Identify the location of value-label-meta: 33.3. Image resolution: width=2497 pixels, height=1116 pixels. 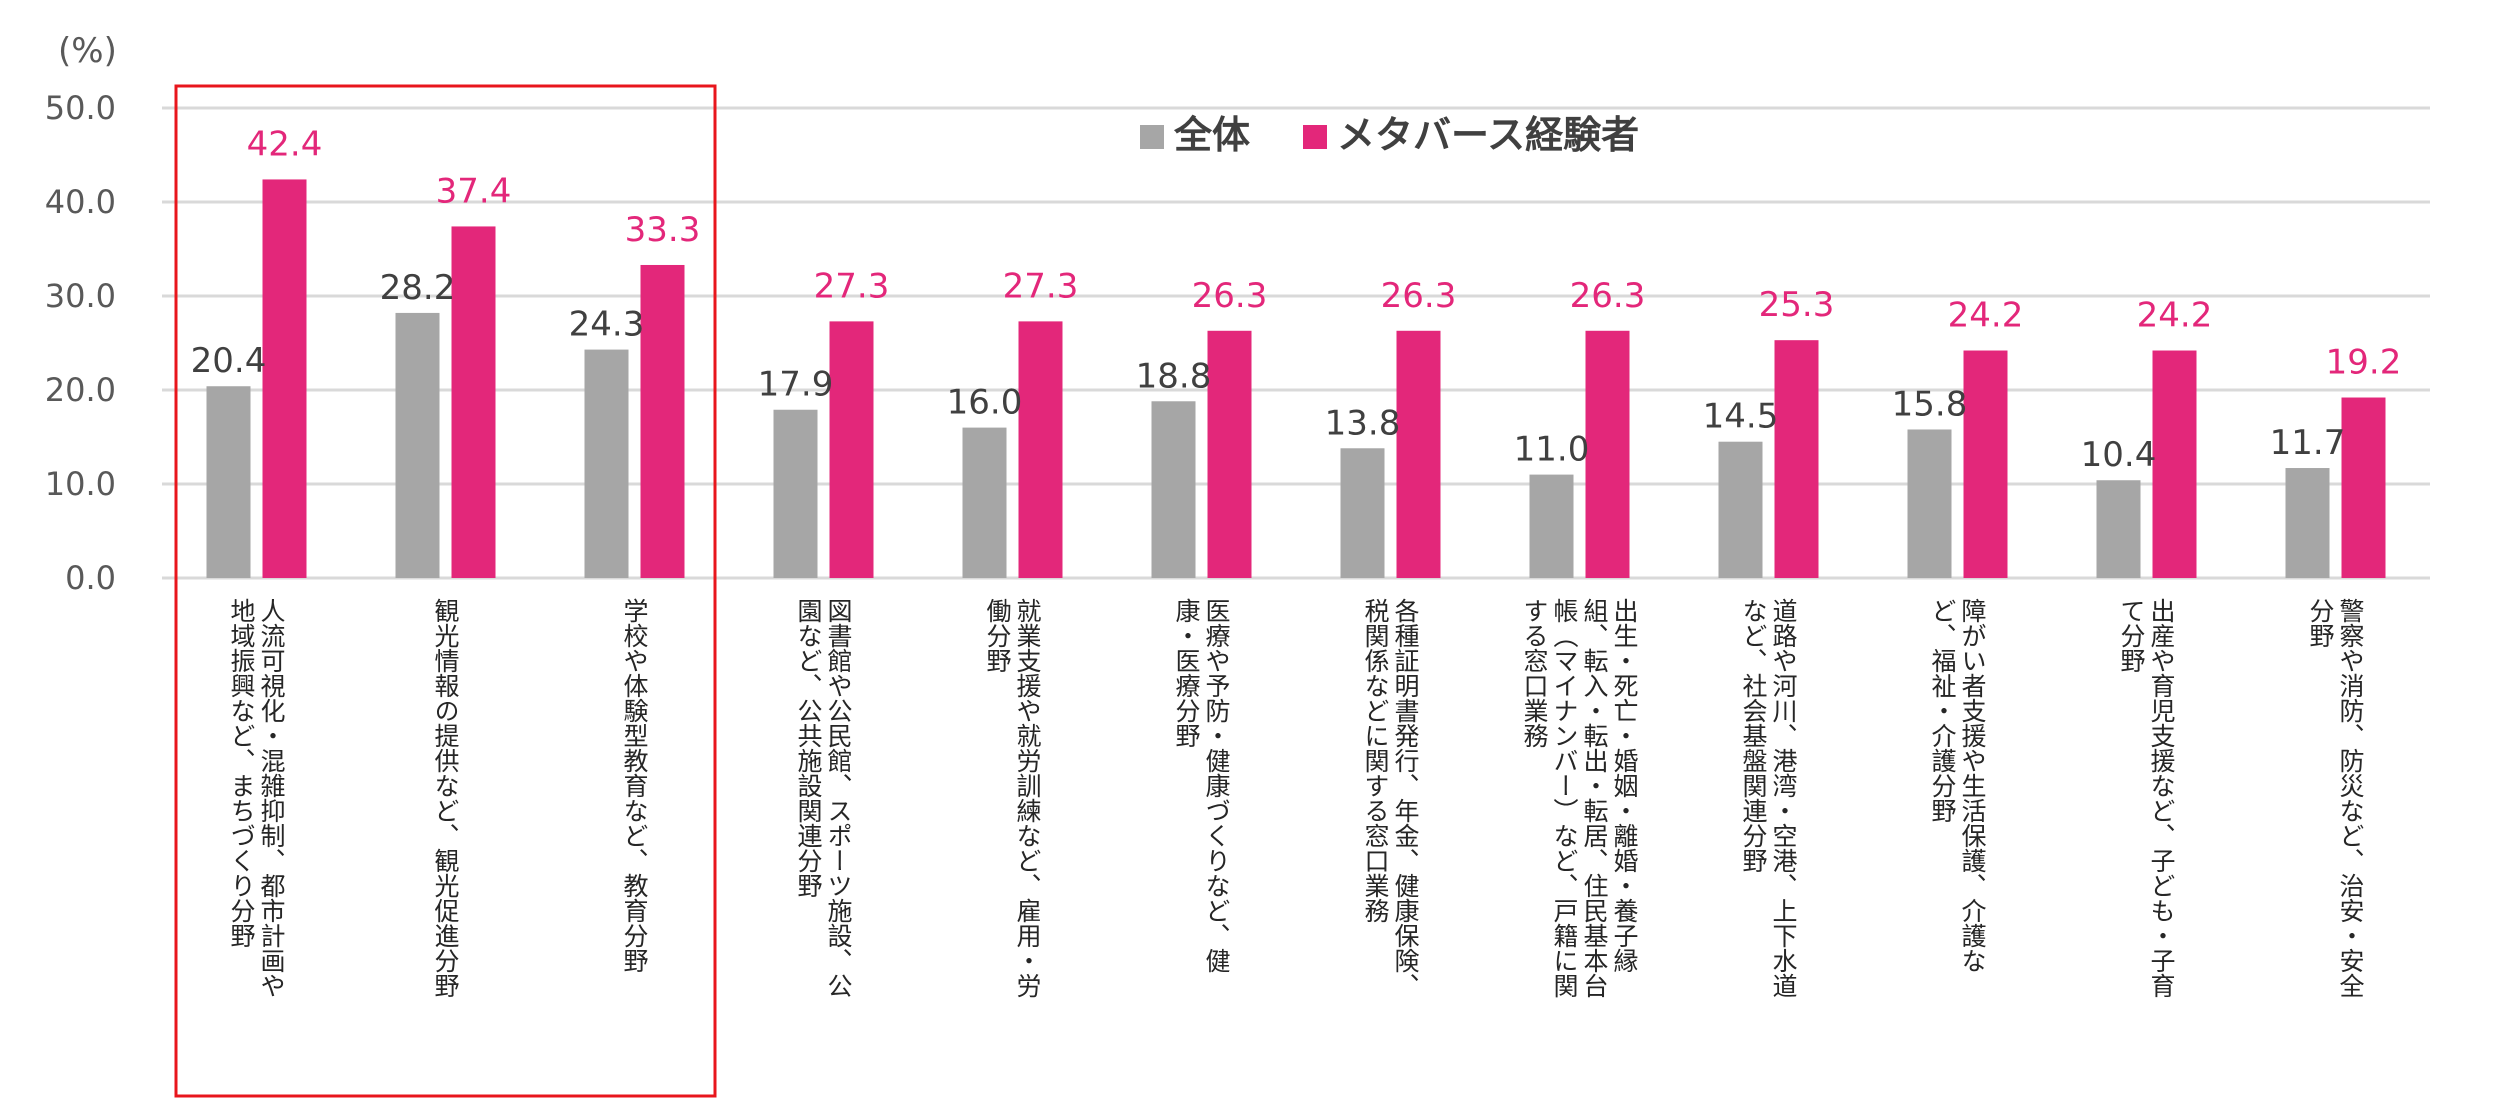
(663, 230).